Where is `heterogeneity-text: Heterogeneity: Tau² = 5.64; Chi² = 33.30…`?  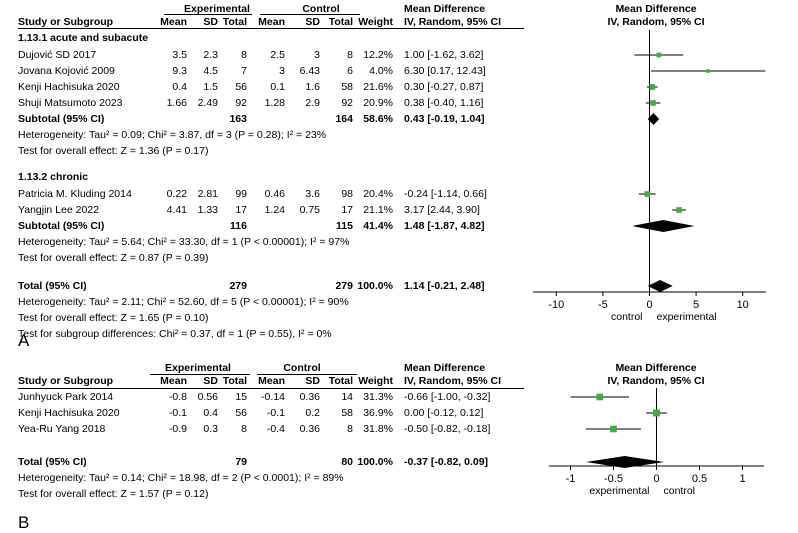
heterogeneity-text: Heterogeneity: Tau² = 5.64; Chi² = 33.30… is located at coordinates (184, 242).